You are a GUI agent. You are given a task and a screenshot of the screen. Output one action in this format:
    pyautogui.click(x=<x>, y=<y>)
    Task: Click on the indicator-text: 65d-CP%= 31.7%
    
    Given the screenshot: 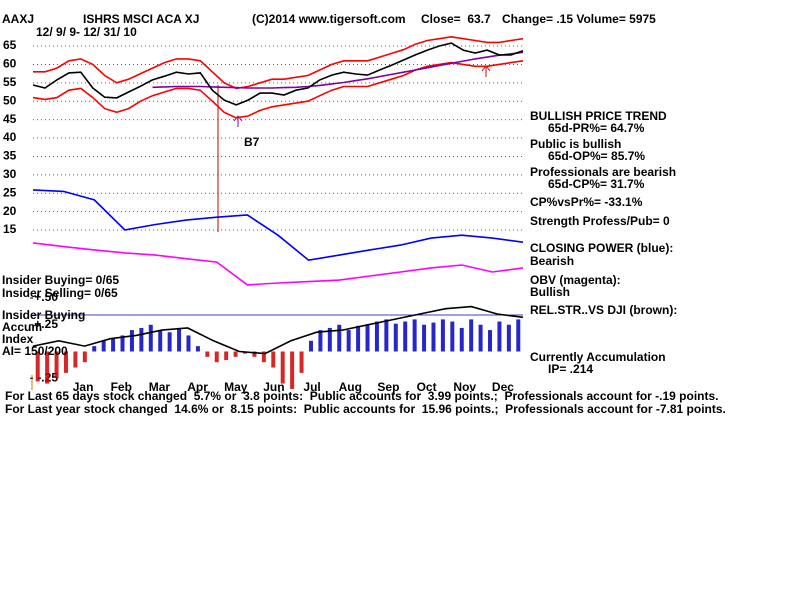 What is the action you would take?
    pyautogui.click(x=596, y=184)
    